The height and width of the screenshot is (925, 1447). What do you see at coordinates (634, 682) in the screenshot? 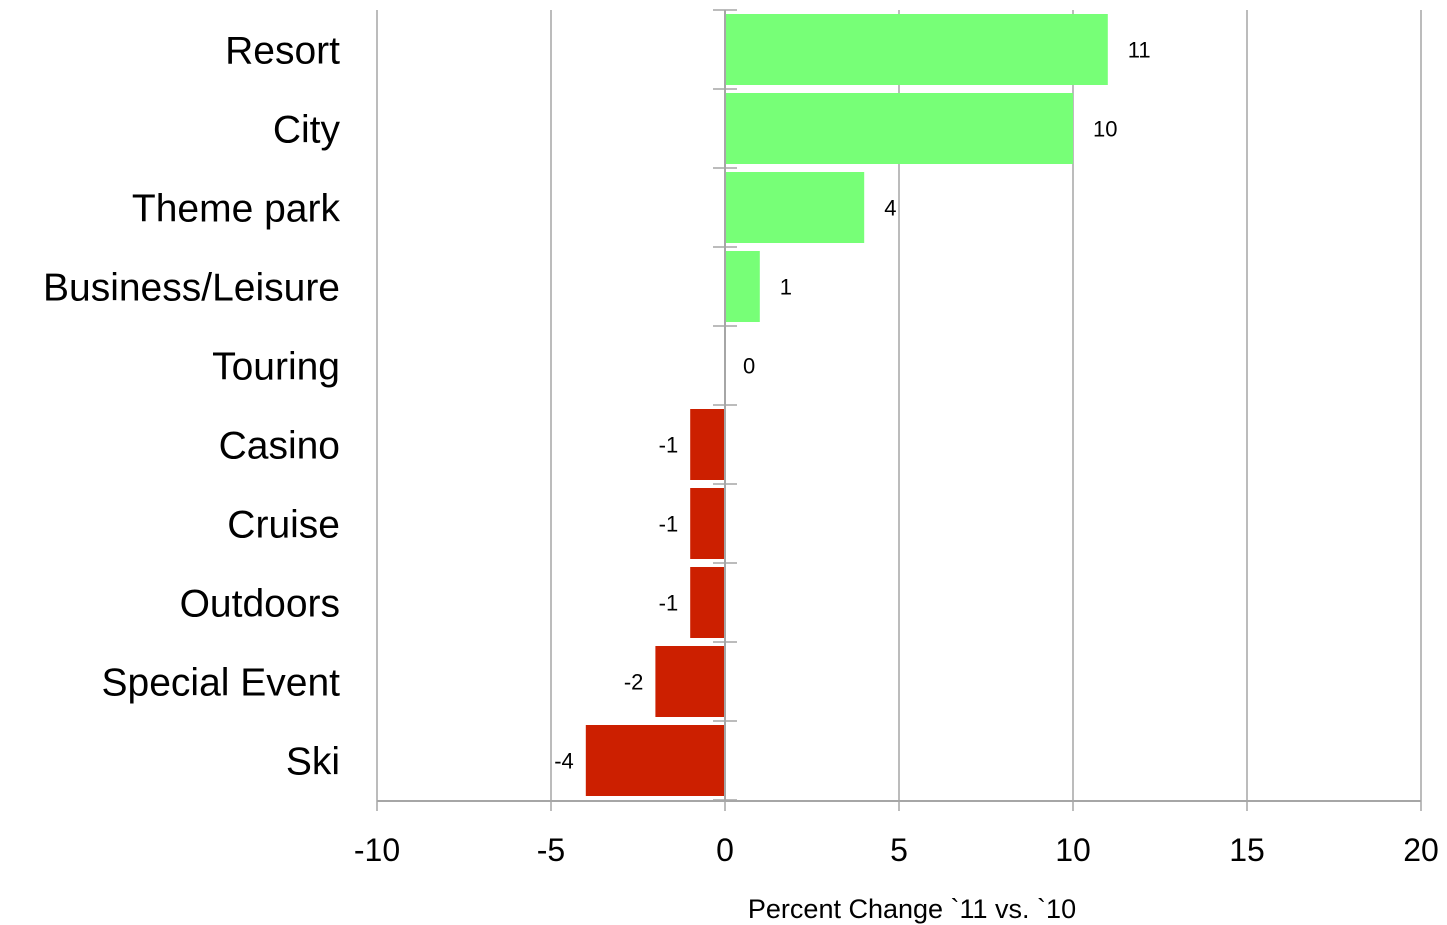
I see `data-label-8: -2` at bounding box center [634, 682].